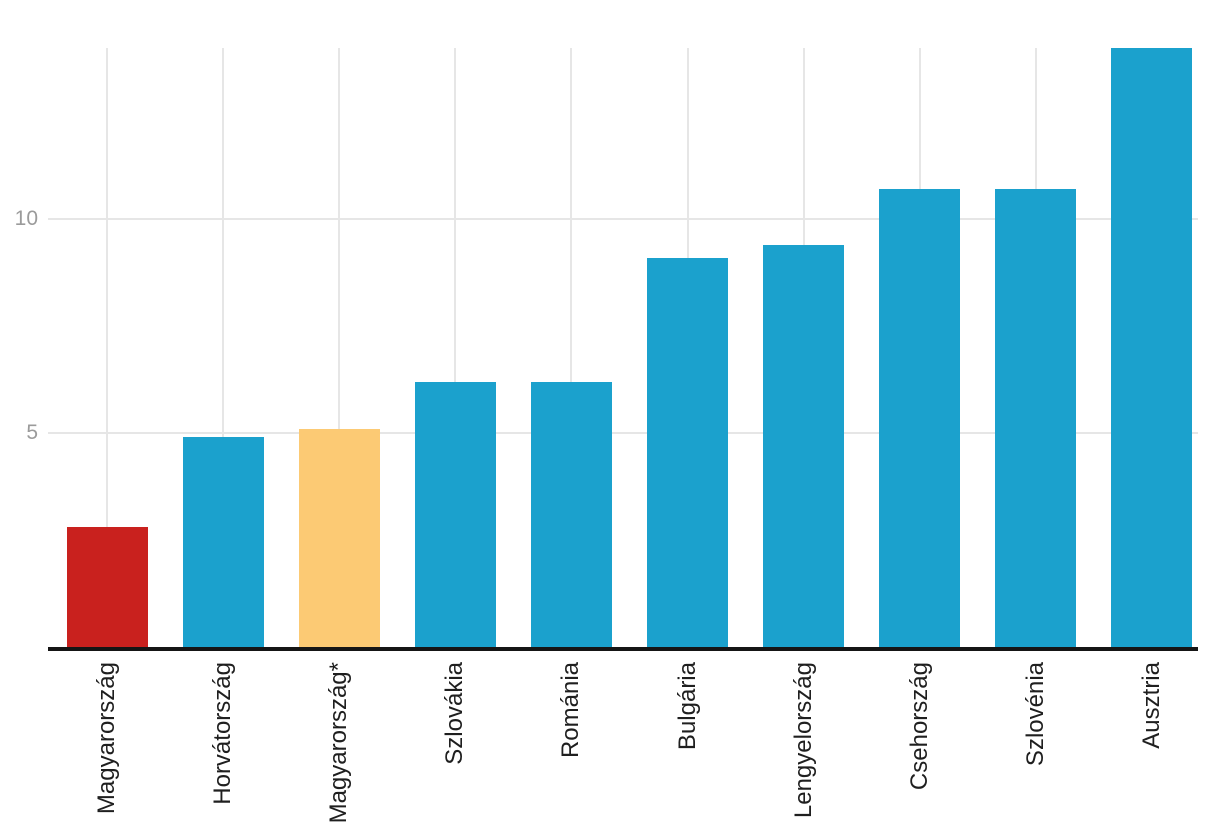 The height and width of the screenshot is (838, 1220). Describe the element at coordinates (32, 432) in the screenshot. I see `y-tick-label: 5` at that location.